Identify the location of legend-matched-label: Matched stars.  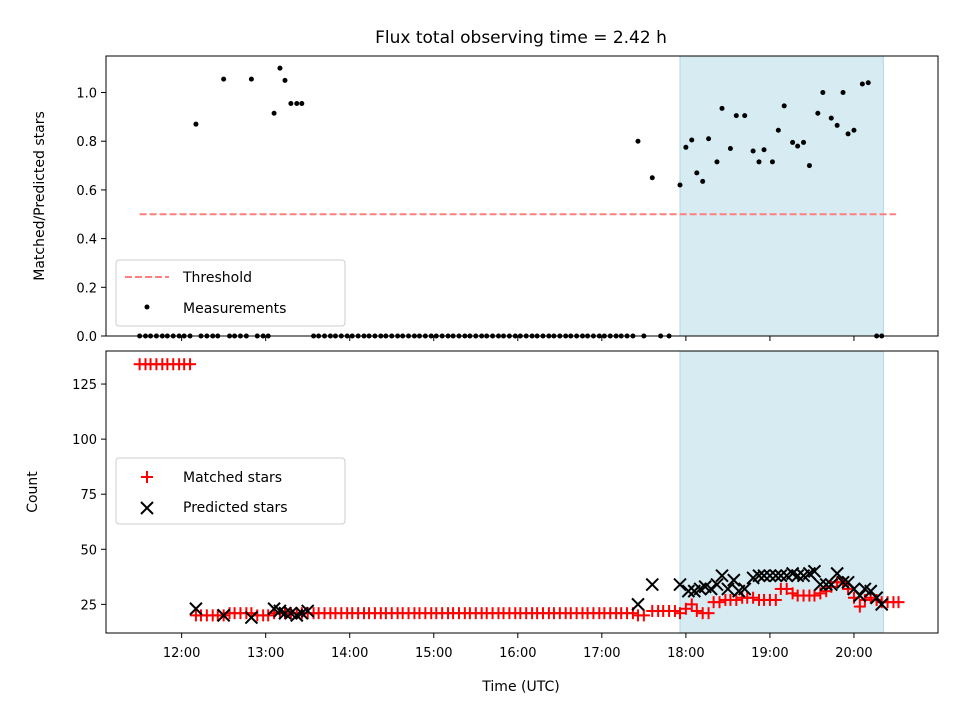
(232, 478).